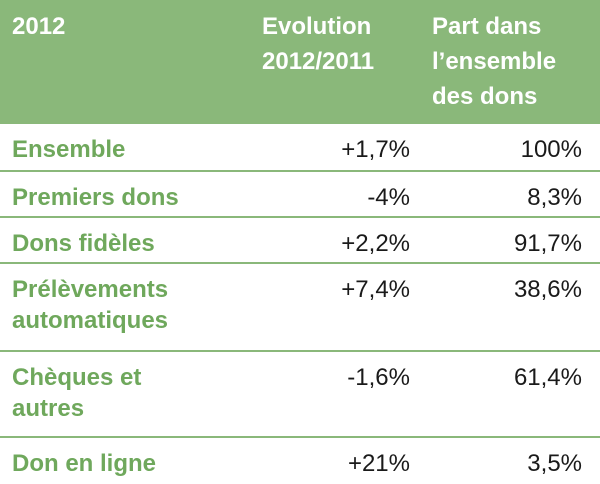 This screenshot has width=600, height=484. I want to click on row-share: 38,6%, so click(547, 289).